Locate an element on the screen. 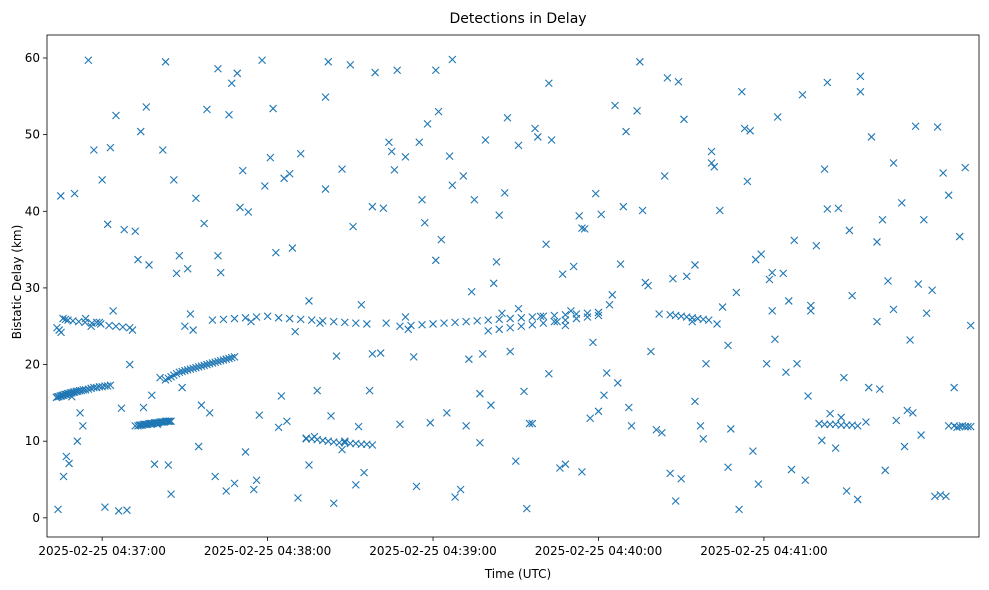 The image size is (989, 590). x-axis-label: Time (UTC) is located at coordinates (517, 574).